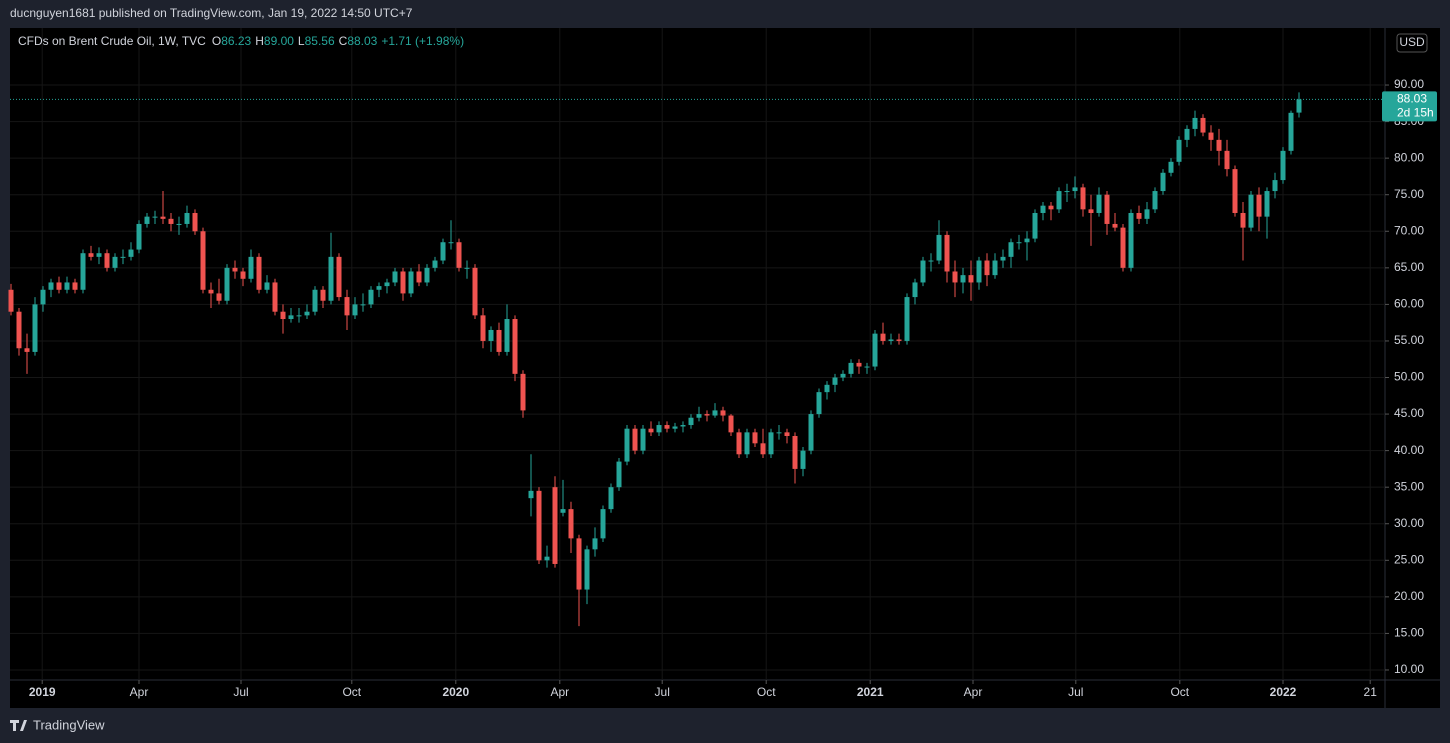 The width and height of the screenshot is (1450, 743). What do you see at coordinates (1409, 157) in the screenshot?
I see `y-tick-label: 80.00` at bounding box center [1409, 157].